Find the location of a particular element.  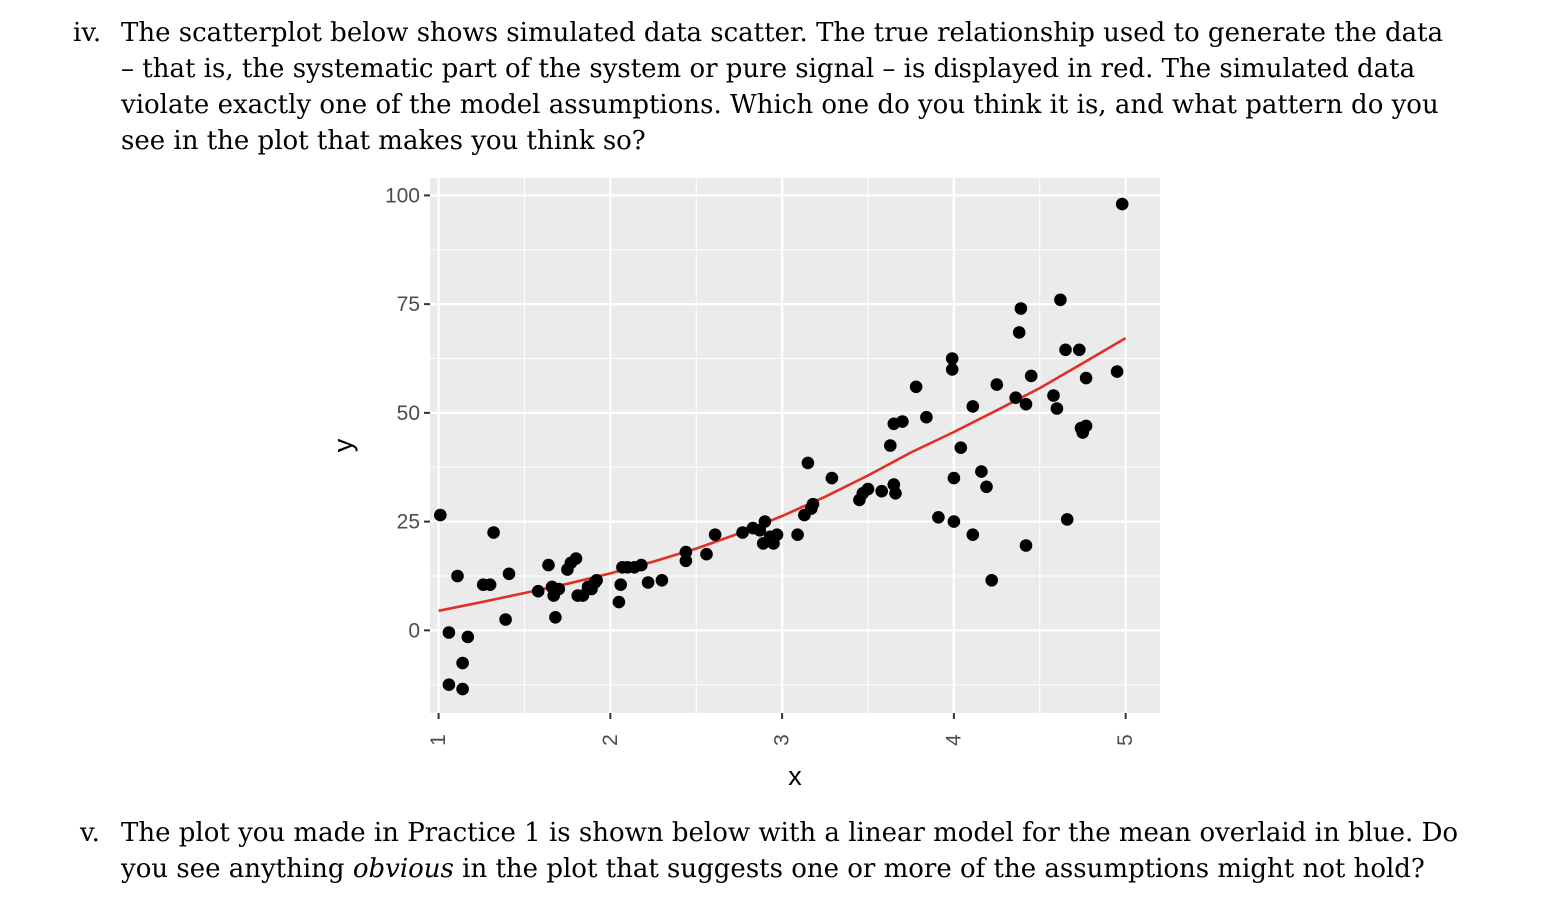

y-tick-label: 0 is located at coordinates (414, 630).